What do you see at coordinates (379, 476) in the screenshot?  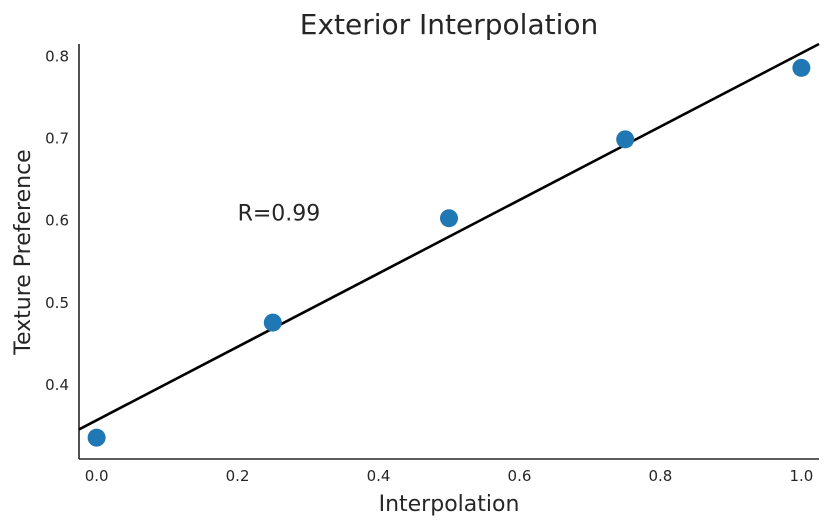 I see `x-tick-label: 0.4` at bounding box center [379, 476].